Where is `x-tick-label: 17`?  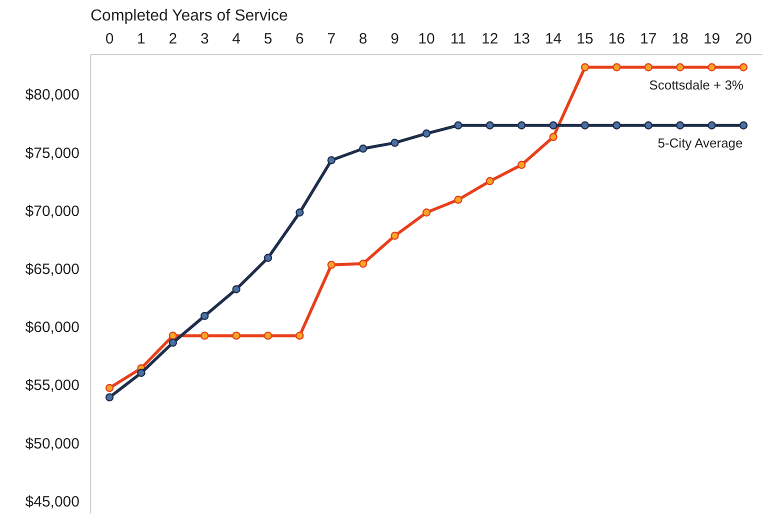
x-tick-label: 17 is located at coordinates (648, 39).